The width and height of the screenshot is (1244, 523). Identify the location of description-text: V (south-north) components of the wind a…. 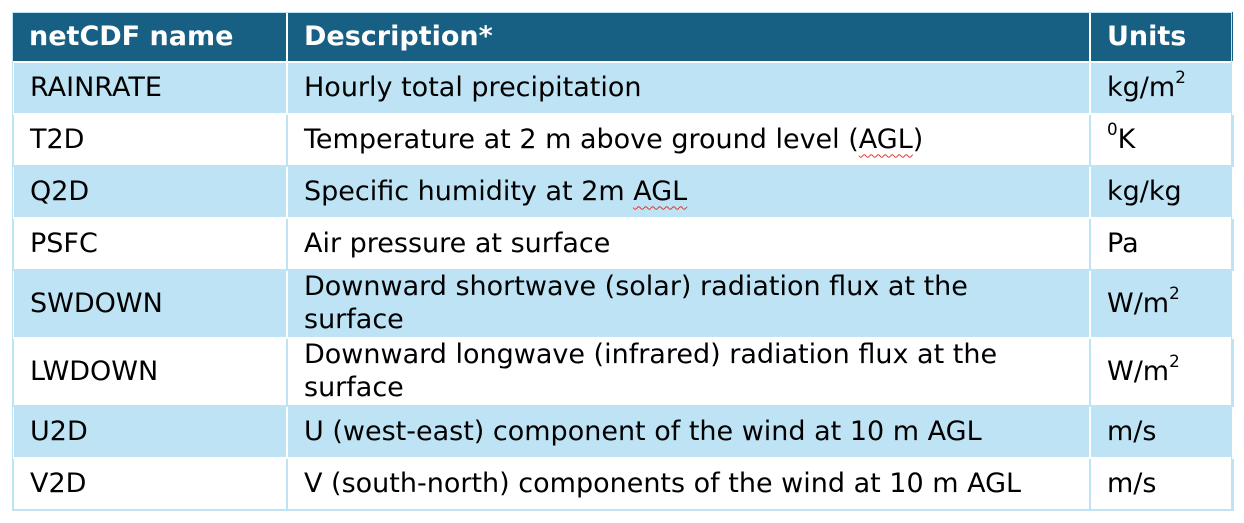
(663, 483).